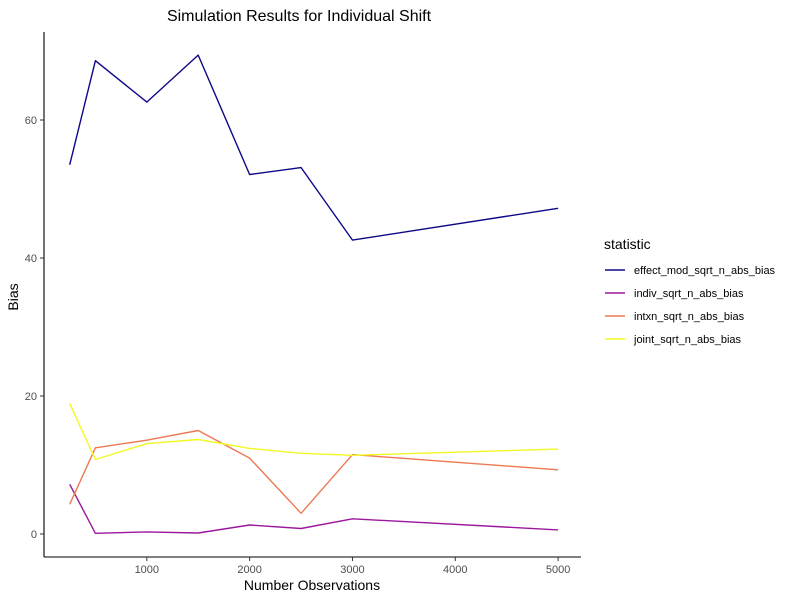 The height and width of the screenshot is (600, 800). What do you see at coordinates (299, 16) in the screenshot?
I see `chart-title: Simulation Results for Individual Shift` at bounding box center [299, 16].